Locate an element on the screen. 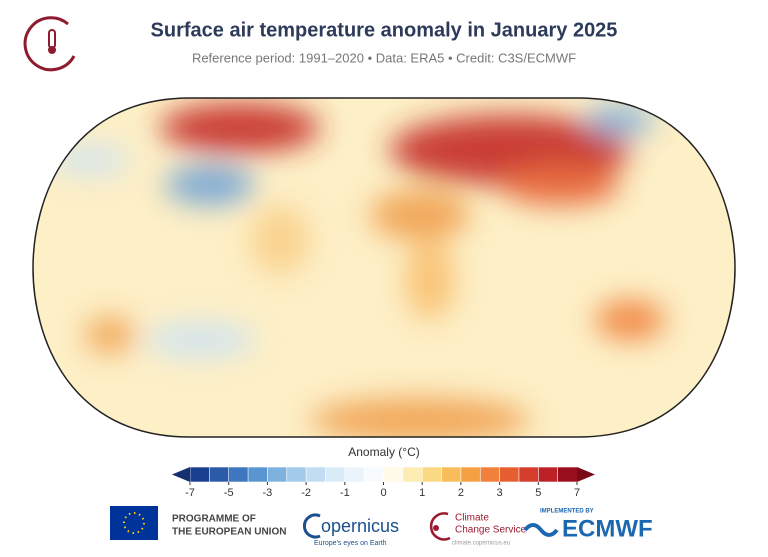  tick-label: -2 is located at coordinates (306, 493).